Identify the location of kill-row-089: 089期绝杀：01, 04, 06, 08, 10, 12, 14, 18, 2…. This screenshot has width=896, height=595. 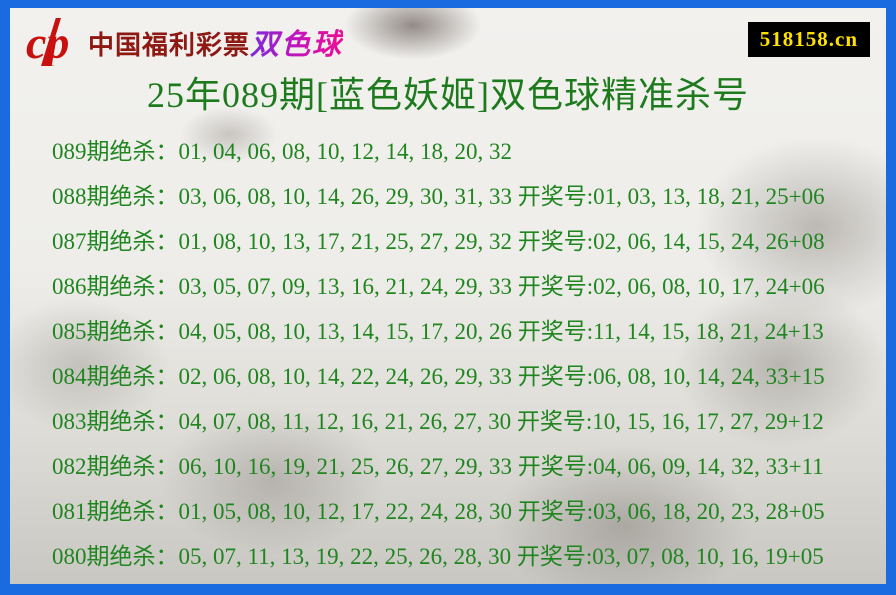
(463, 151).